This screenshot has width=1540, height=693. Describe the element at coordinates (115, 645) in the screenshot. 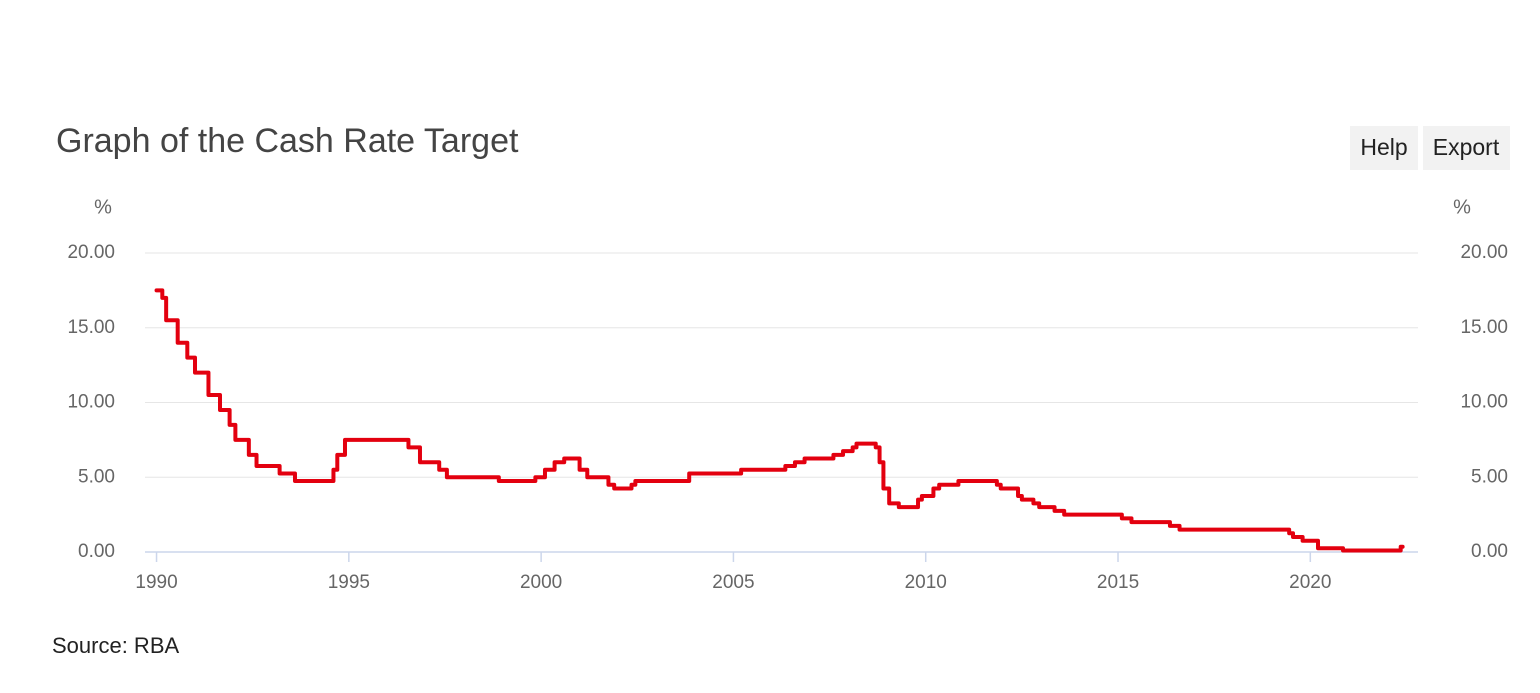

I see `source-note: Source: RBA` at that location.